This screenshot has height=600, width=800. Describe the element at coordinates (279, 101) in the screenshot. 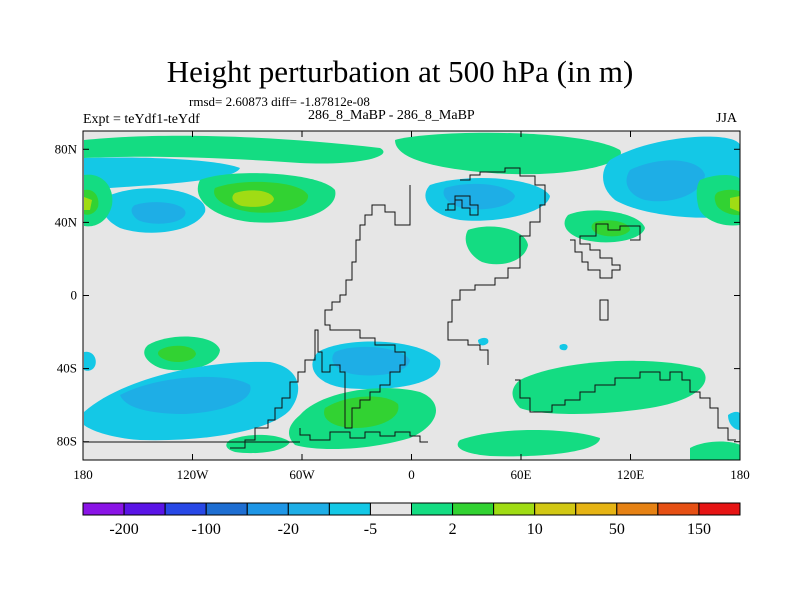

I see `stats-text: rmsd= 2.60873 diff= -1.87812e-08` at that location.